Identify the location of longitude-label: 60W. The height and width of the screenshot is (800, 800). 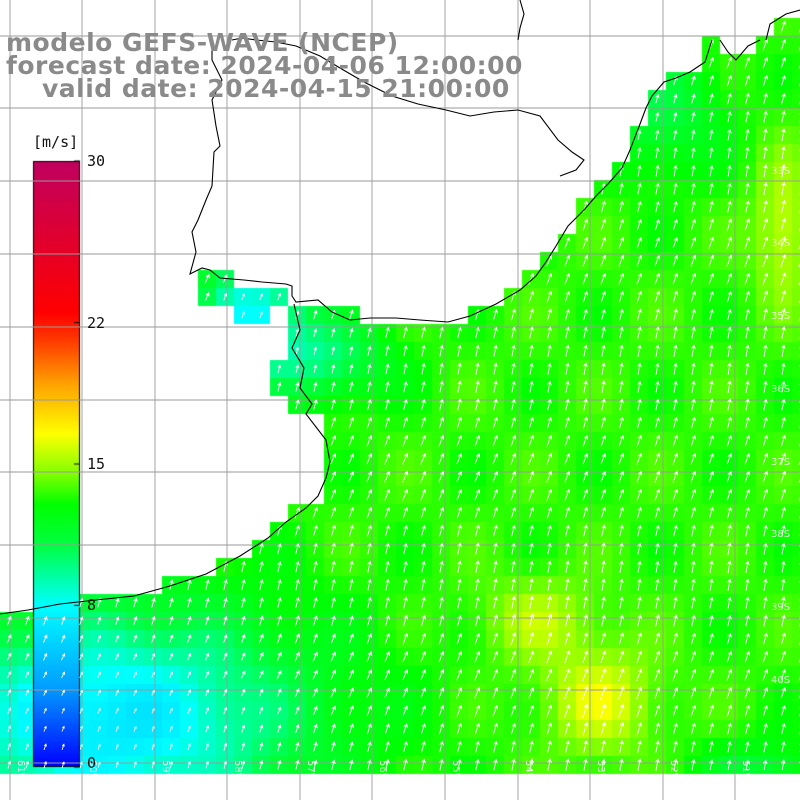
(92, 771).